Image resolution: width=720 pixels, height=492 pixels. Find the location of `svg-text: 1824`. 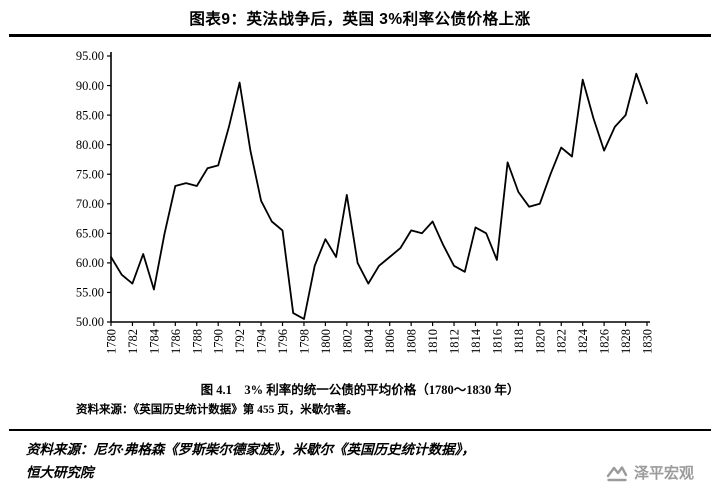

svg-text: 1824 is located at coordinates (583, 341).